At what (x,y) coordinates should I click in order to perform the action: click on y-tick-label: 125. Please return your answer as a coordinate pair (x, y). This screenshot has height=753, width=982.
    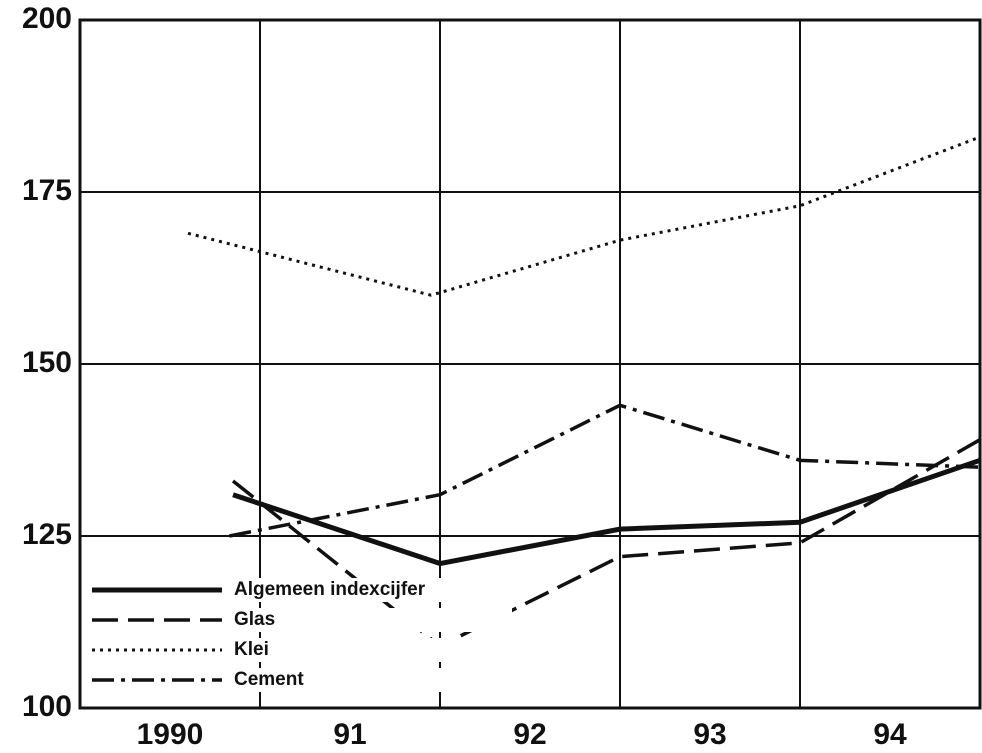
    Looking at the image, I should click on (47, 534).